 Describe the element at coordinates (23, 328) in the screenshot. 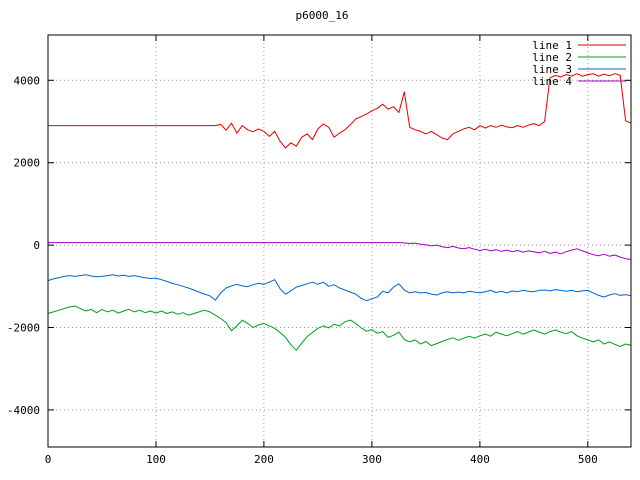

I see `y-tick-label: -2000` at that location.